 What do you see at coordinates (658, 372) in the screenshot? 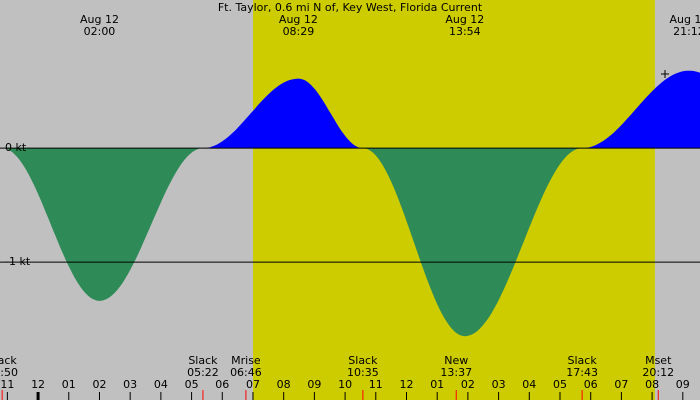
I see `event-time: 20:12` at bounding box center [658, 372].